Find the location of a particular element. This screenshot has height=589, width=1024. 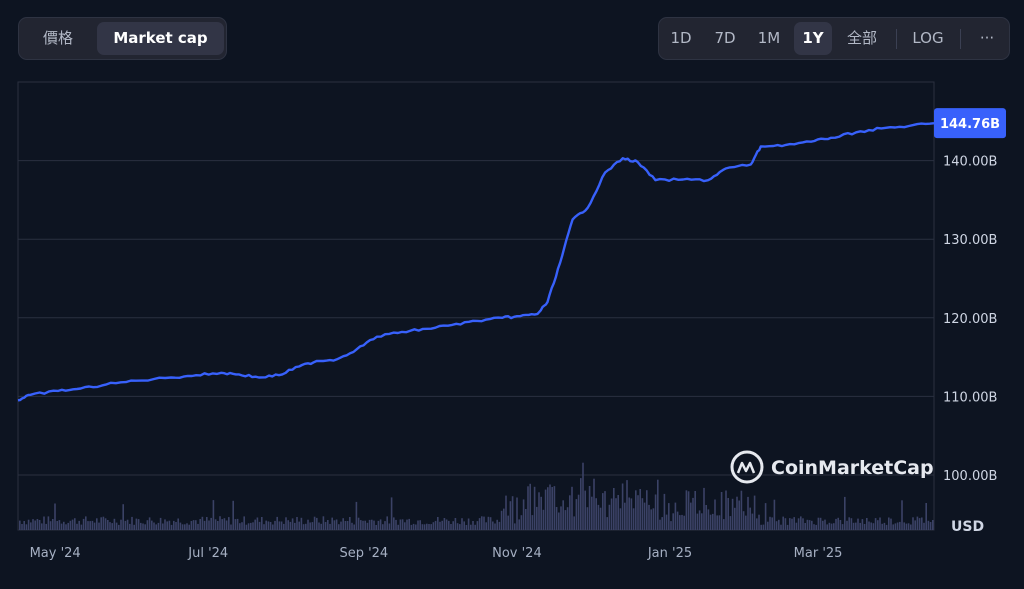

range-7d-button: 7D is located at coordinates (725, 38).